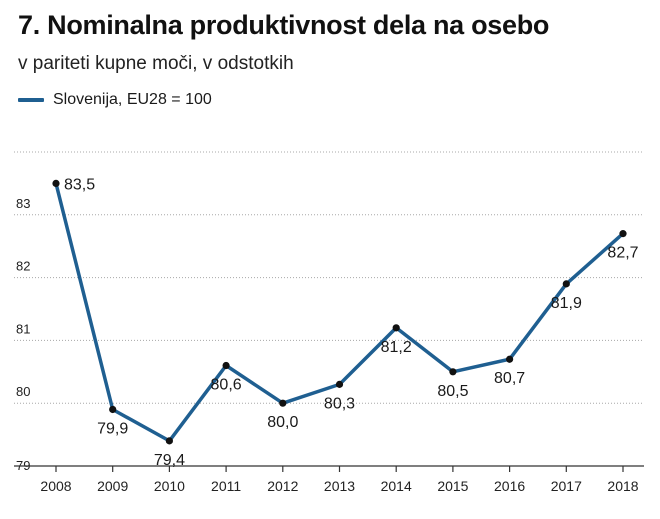 The width and height of the screenshot is (660, 519). I want to click on data-label: 80,7, so click(509, 378).